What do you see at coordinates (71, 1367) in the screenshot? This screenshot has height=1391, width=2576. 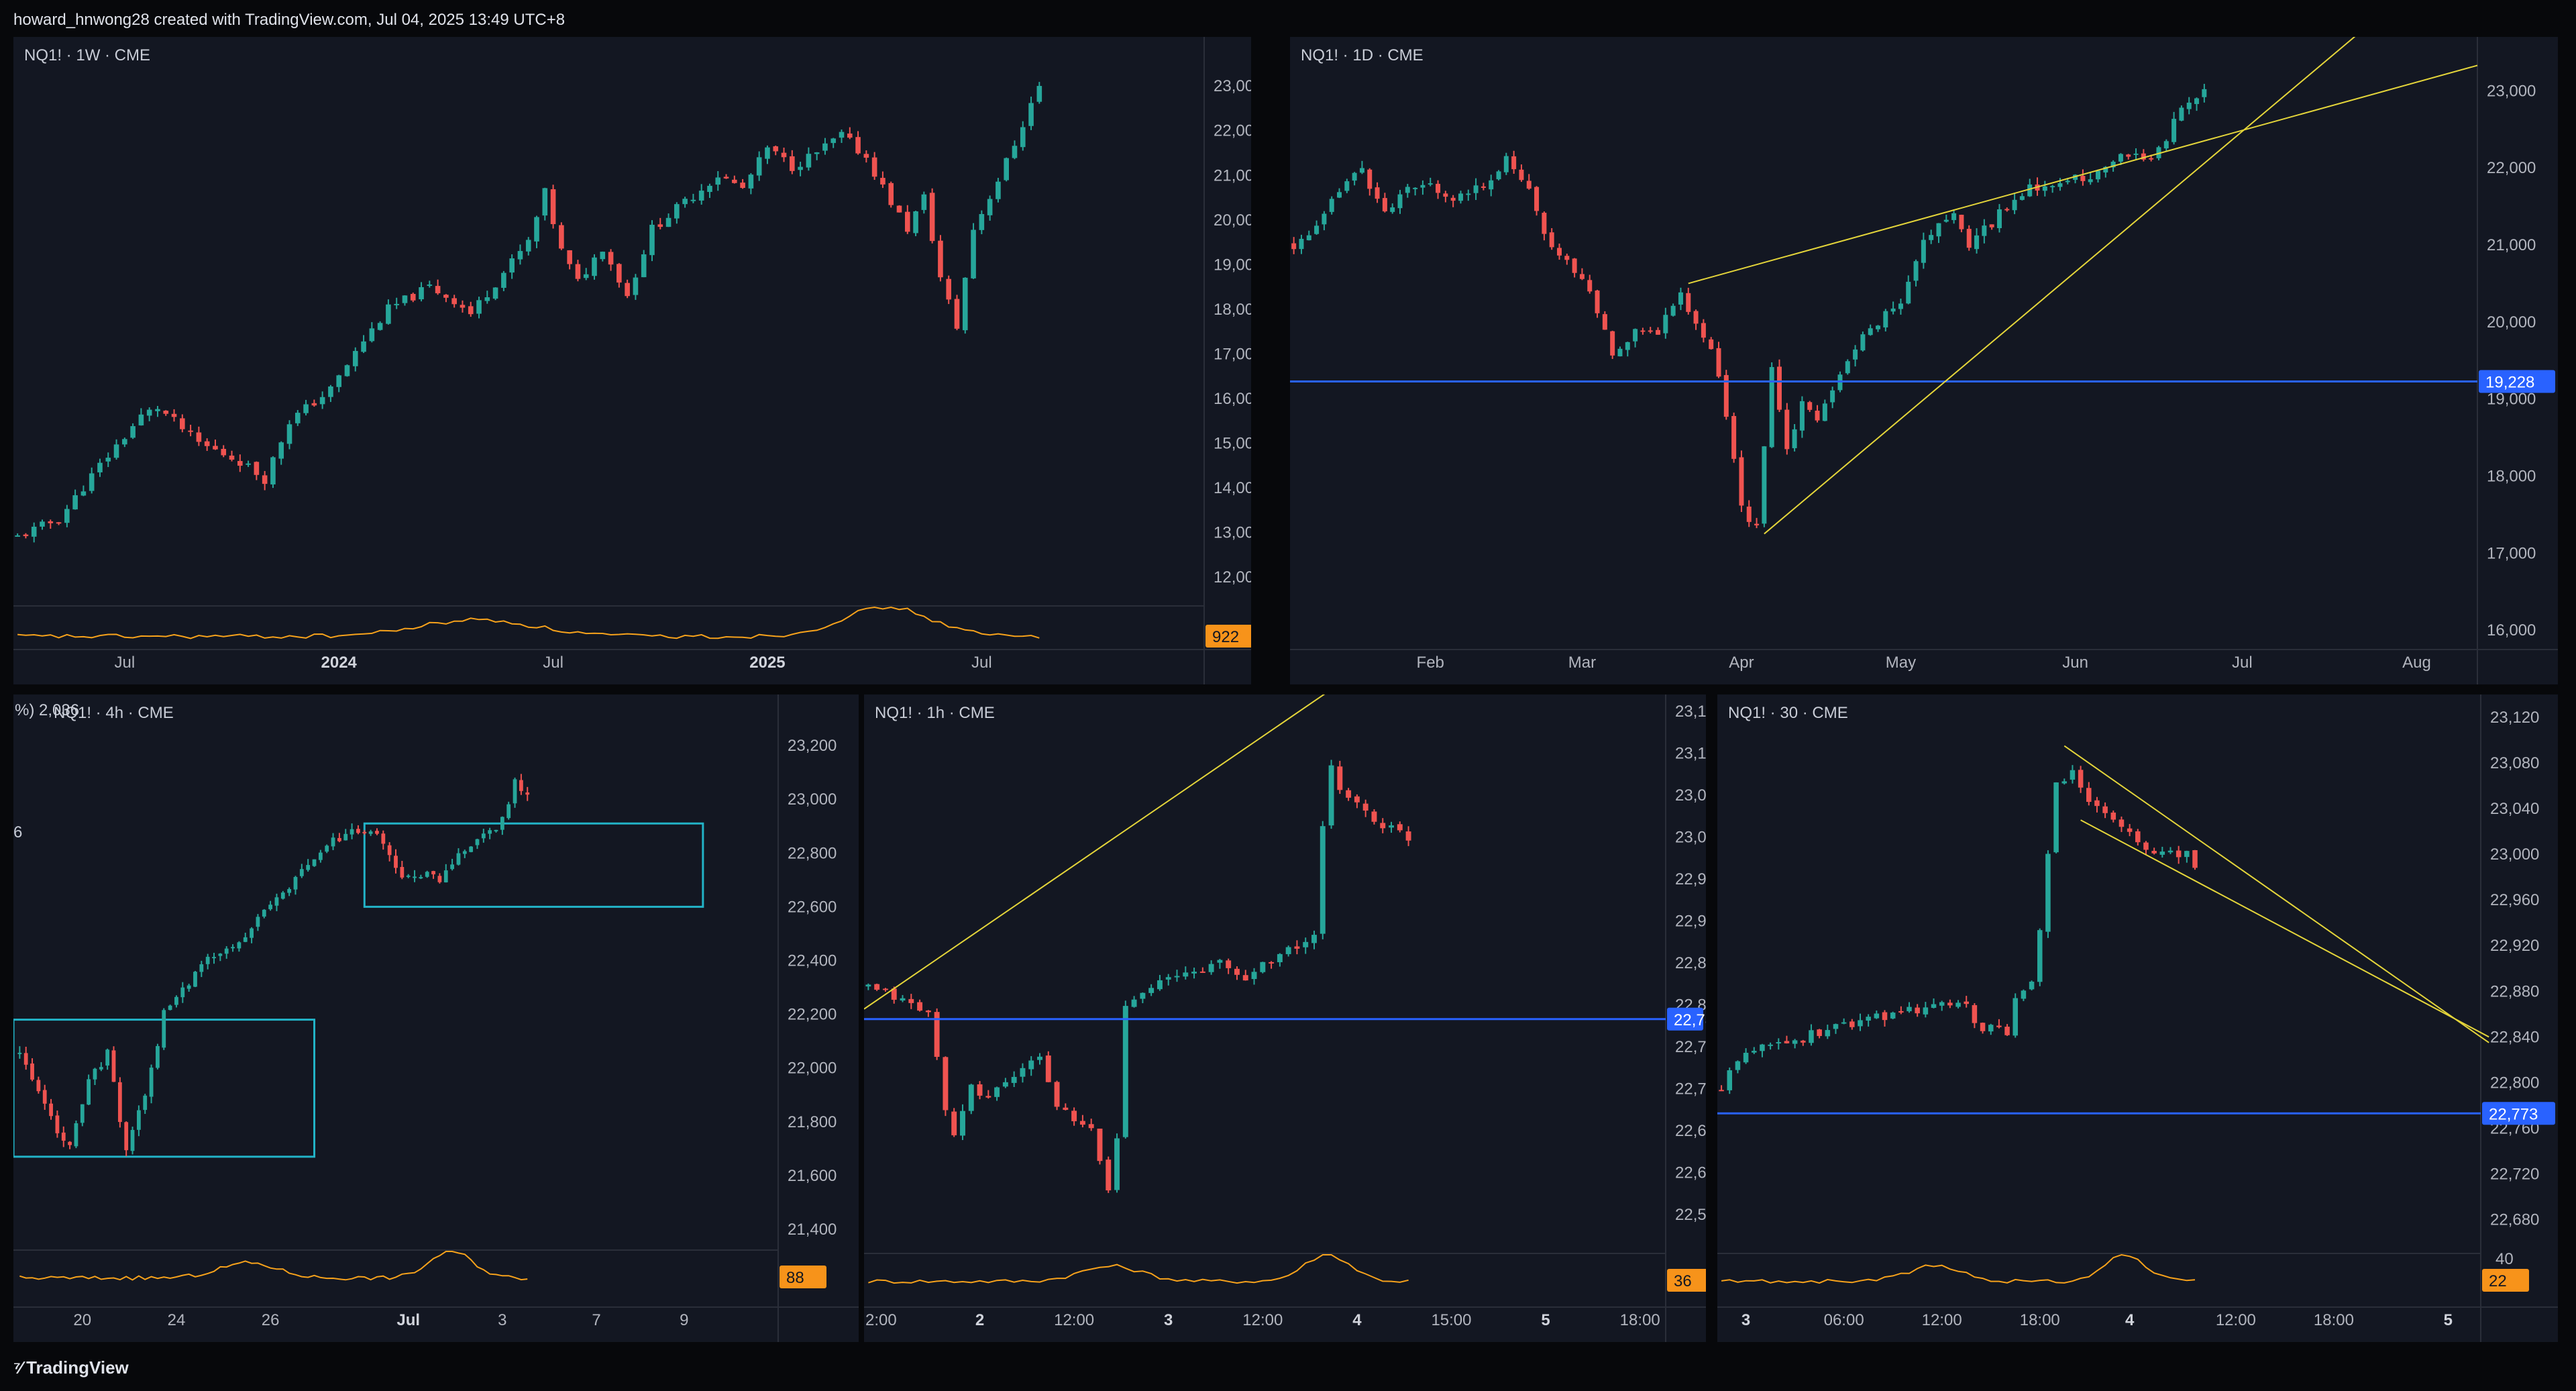 I see `tradingview-brand: ⁷∕ TradingView` at bounding box center [71, 1367].